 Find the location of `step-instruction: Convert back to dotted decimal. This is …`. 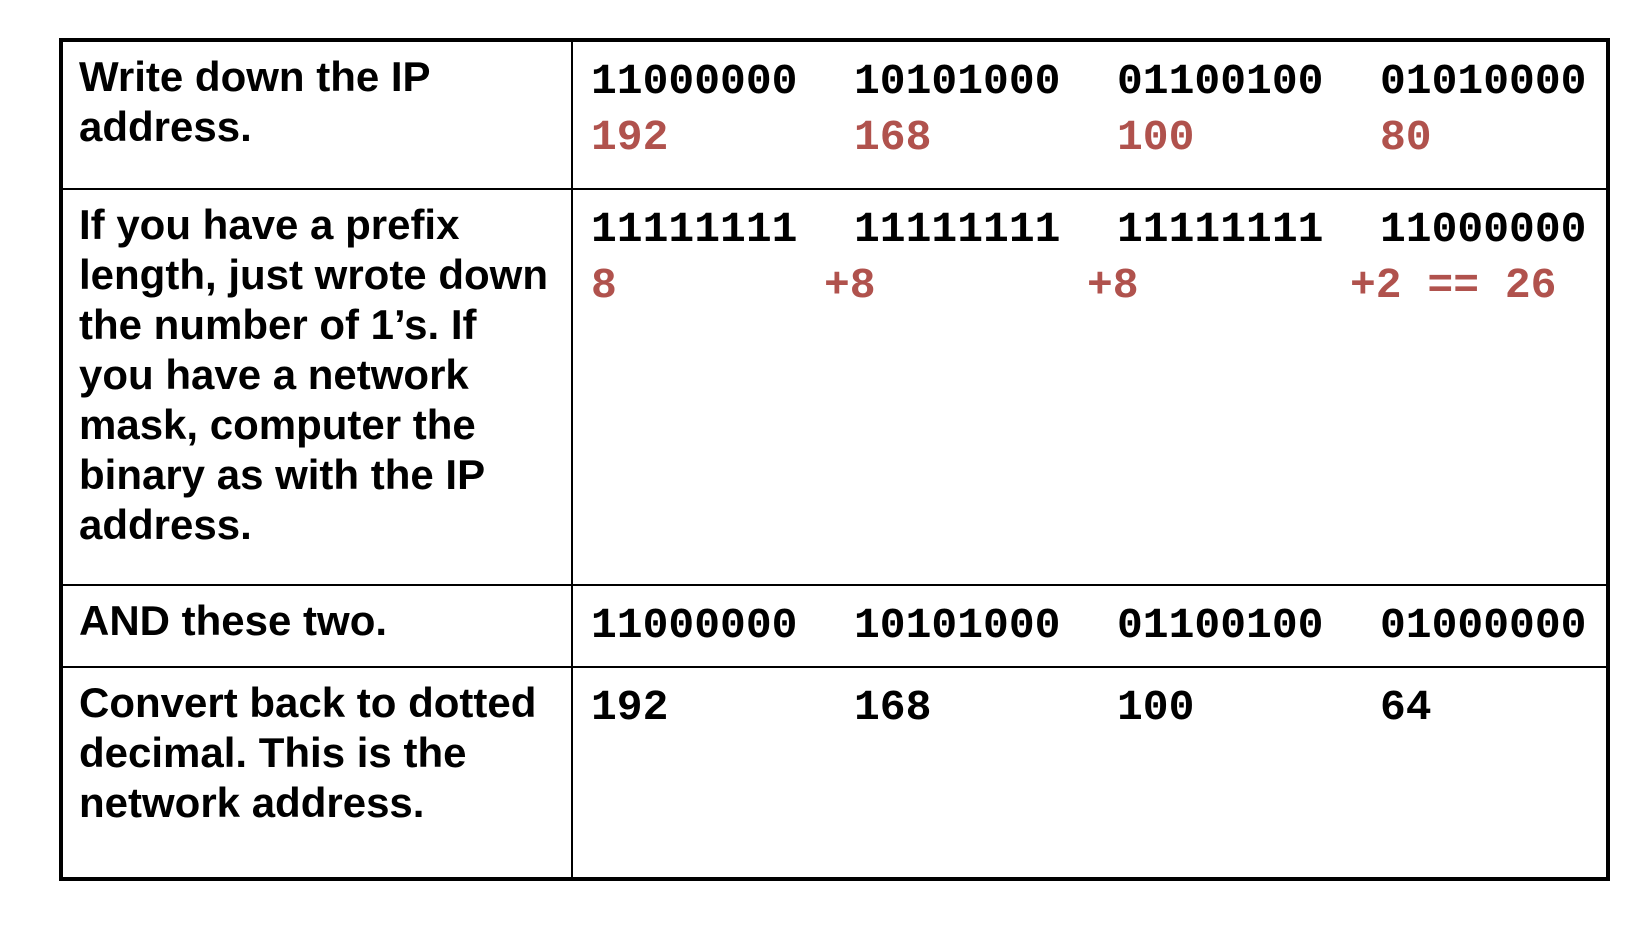

step-instruction: Convert back to dotted decimal. This is … is located at coordinates (316, 773).